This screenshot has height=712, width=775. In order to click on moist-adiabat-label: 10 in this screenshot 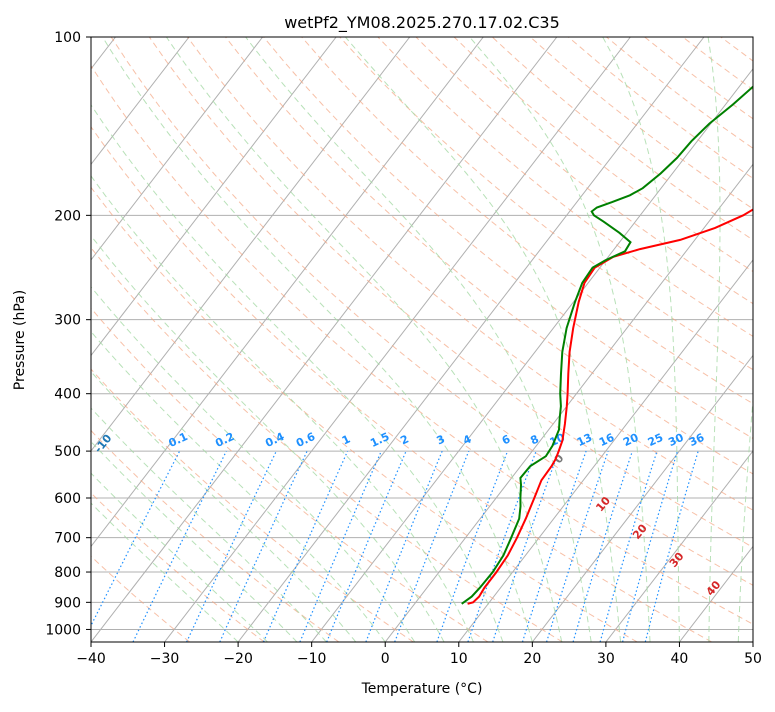, I will do `click(603, 504)`.